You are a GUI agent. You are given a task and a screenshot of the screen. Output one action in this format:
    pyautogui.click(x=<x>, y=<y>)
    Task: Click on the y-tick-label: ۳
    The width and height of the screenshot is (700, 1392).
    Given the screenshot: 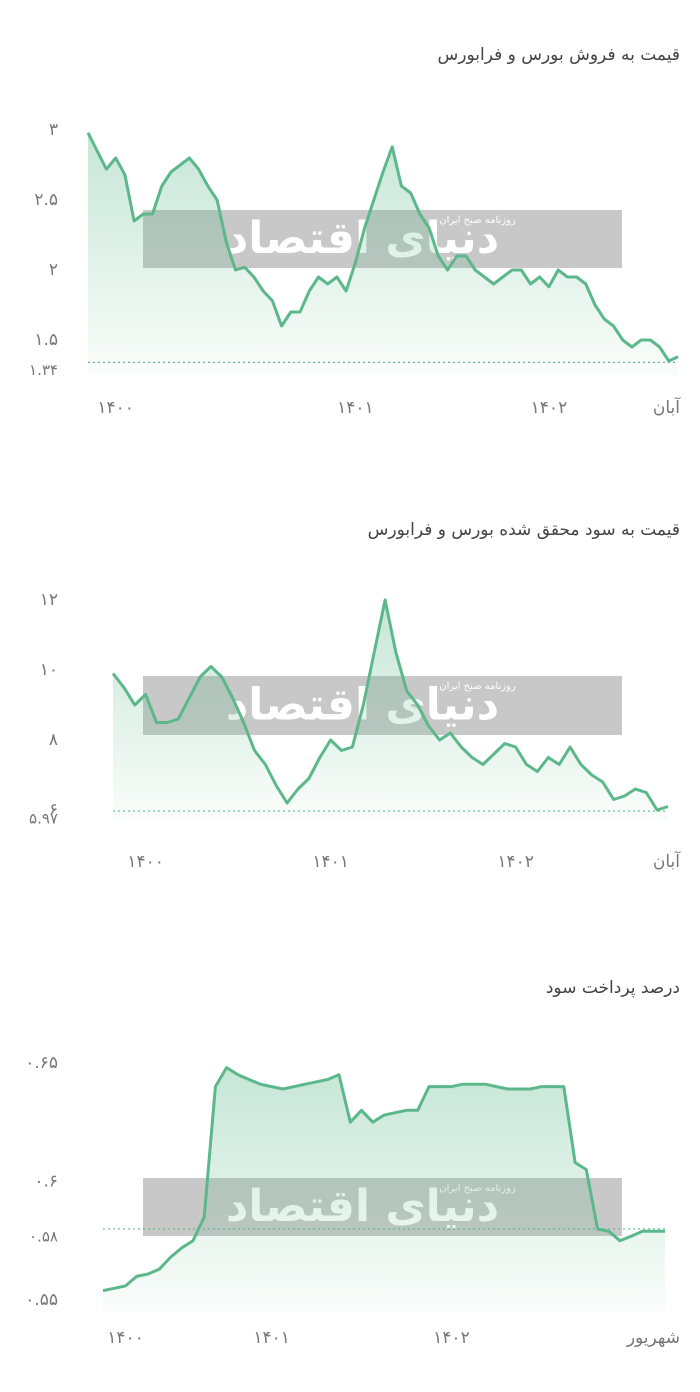 What is the action you would take?
    pyautogui.click(x=53, y=130)
    